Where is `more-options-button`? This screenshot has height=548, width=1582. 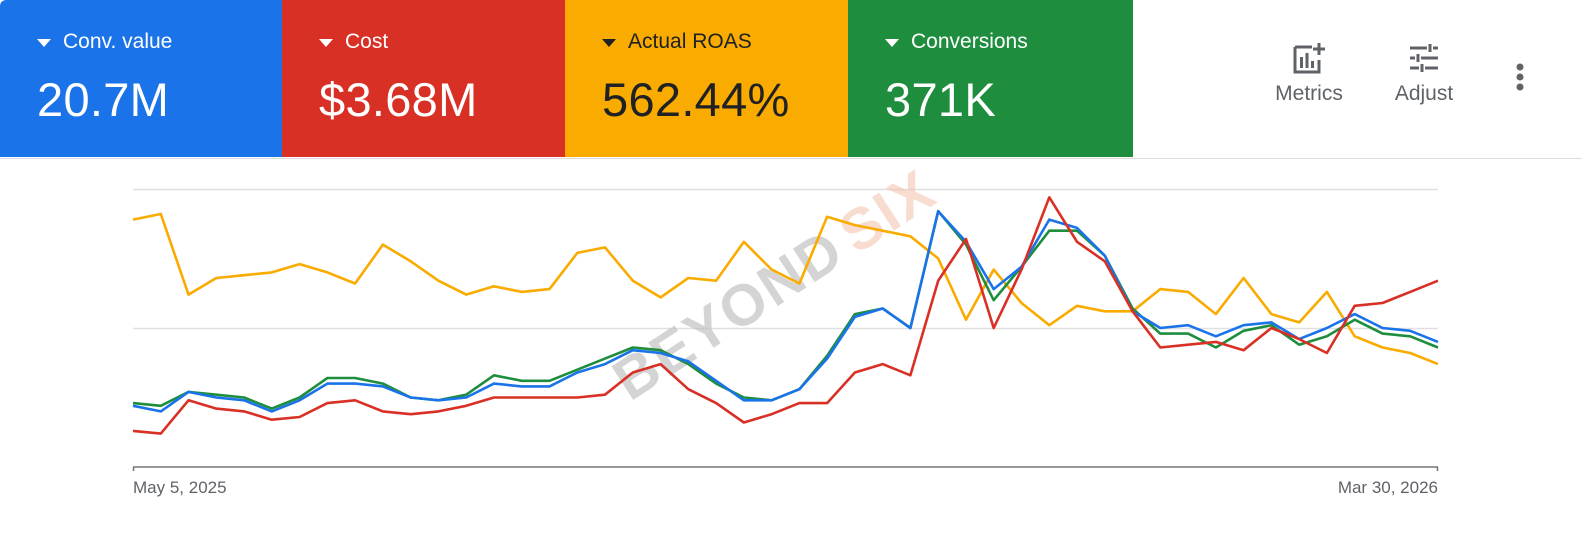 more-options-button is located at coordinates (1520, 78).